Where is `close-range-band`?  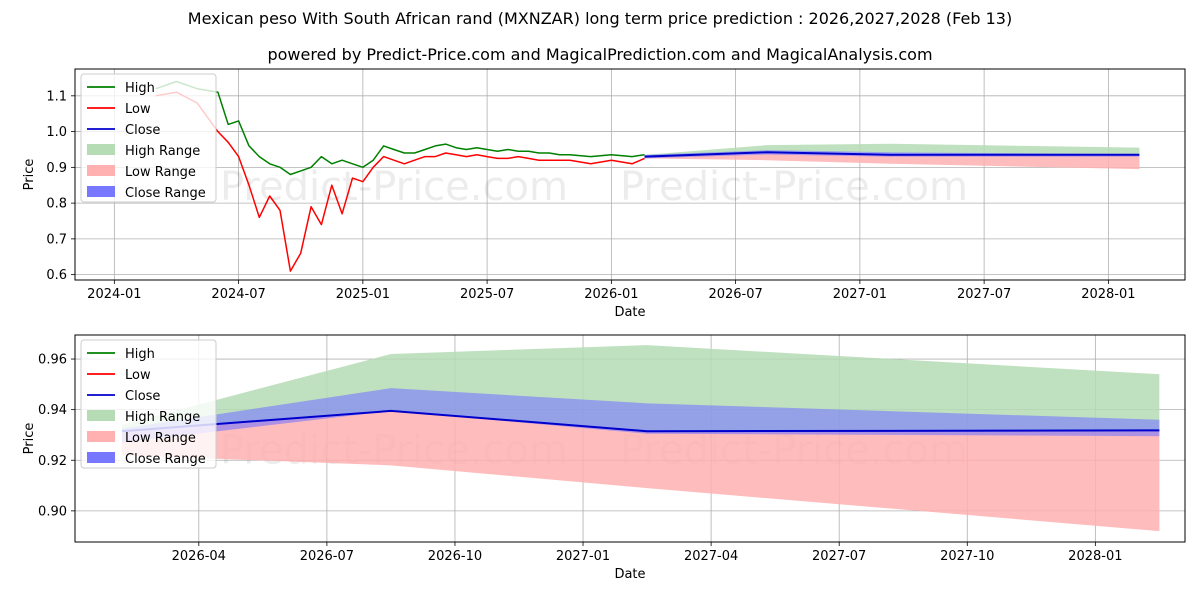 close-range-band is located at coordinates (640, 415).